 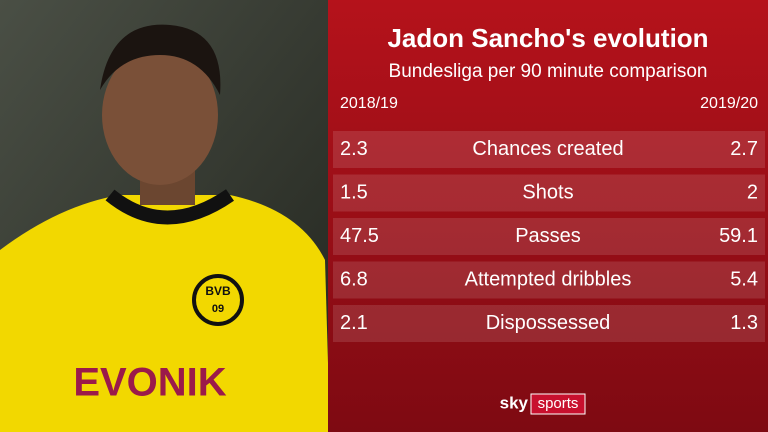 I want to click on badge-text: BVB, so click(x=218, y=291).